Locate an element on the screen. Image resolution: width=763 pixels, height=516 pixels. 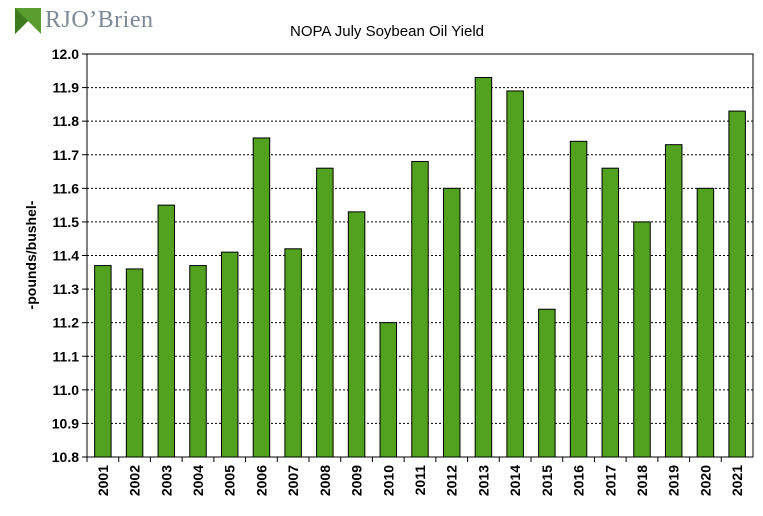
x-tick-label: 2014 is located at coordinates (515, 480).